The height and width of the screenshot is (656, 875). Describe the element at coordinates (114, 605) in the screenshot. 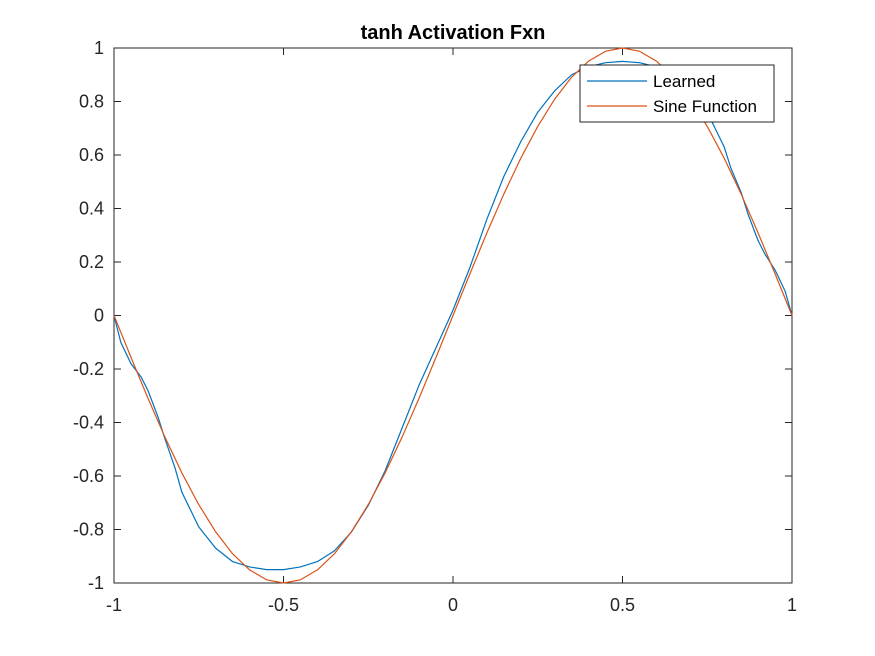

I see `x-tick-label: -1` at that location.